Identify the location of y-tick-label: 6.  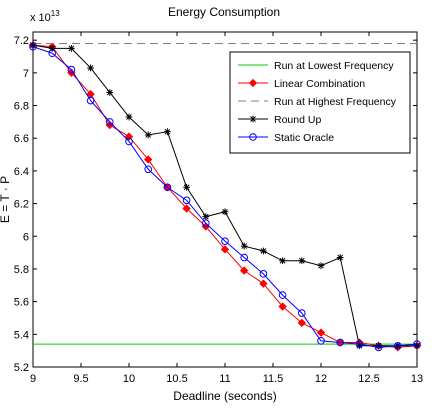
(26, 237).